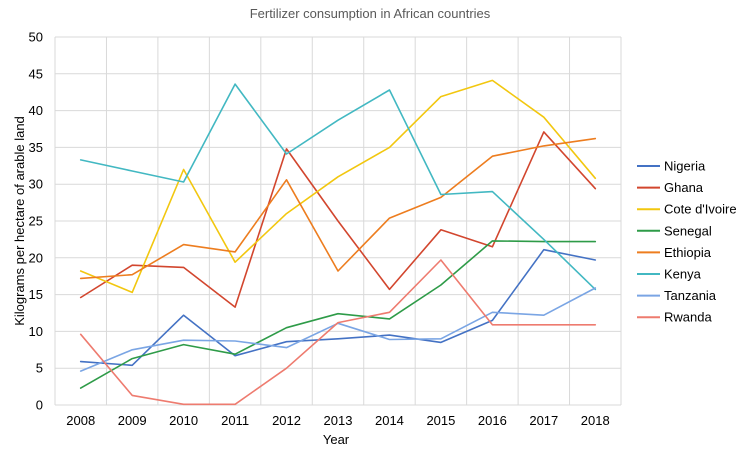  Describe the element at coordinates (36, 184) in the screenshot. I see `y-tick-label: 30` at that location.